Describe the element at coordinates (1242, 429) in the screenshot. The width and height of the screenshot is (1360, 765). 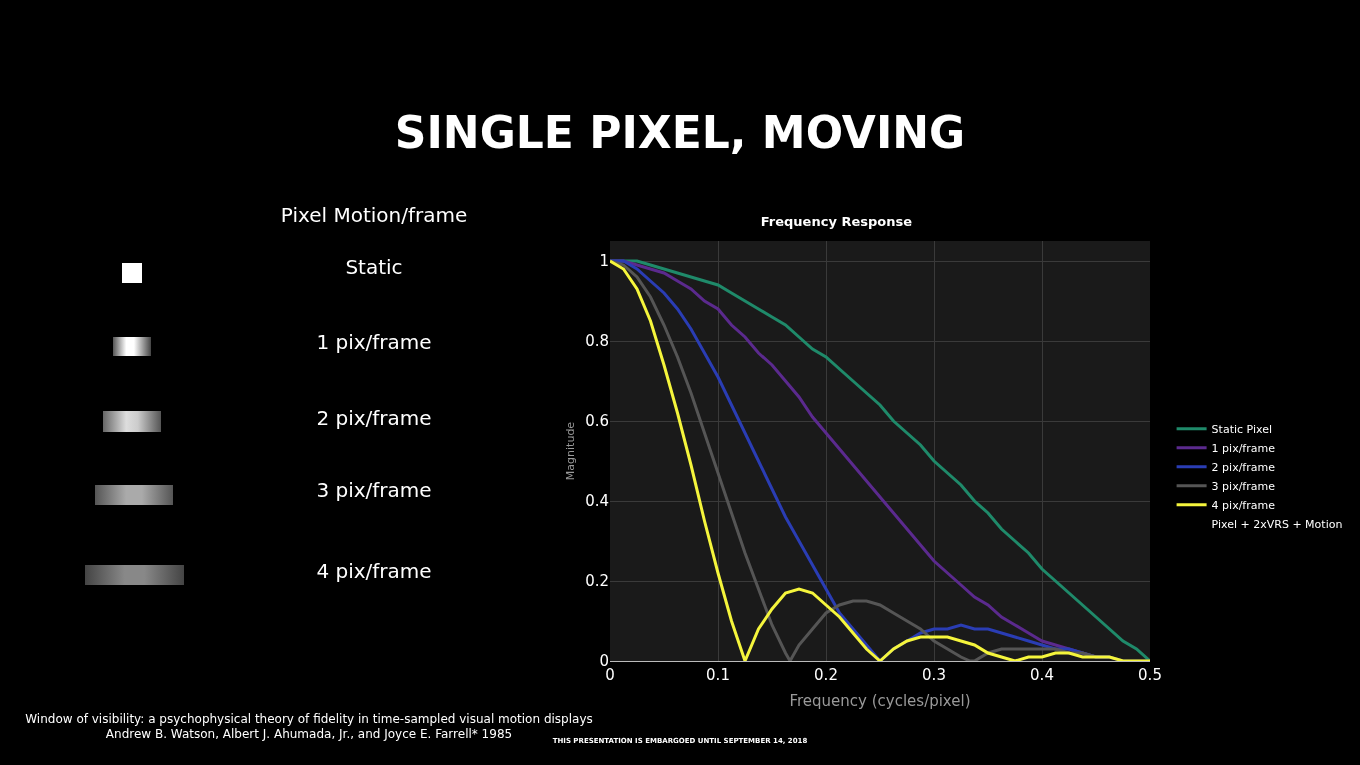
I see `legend-label: Static Pixel` at that location.